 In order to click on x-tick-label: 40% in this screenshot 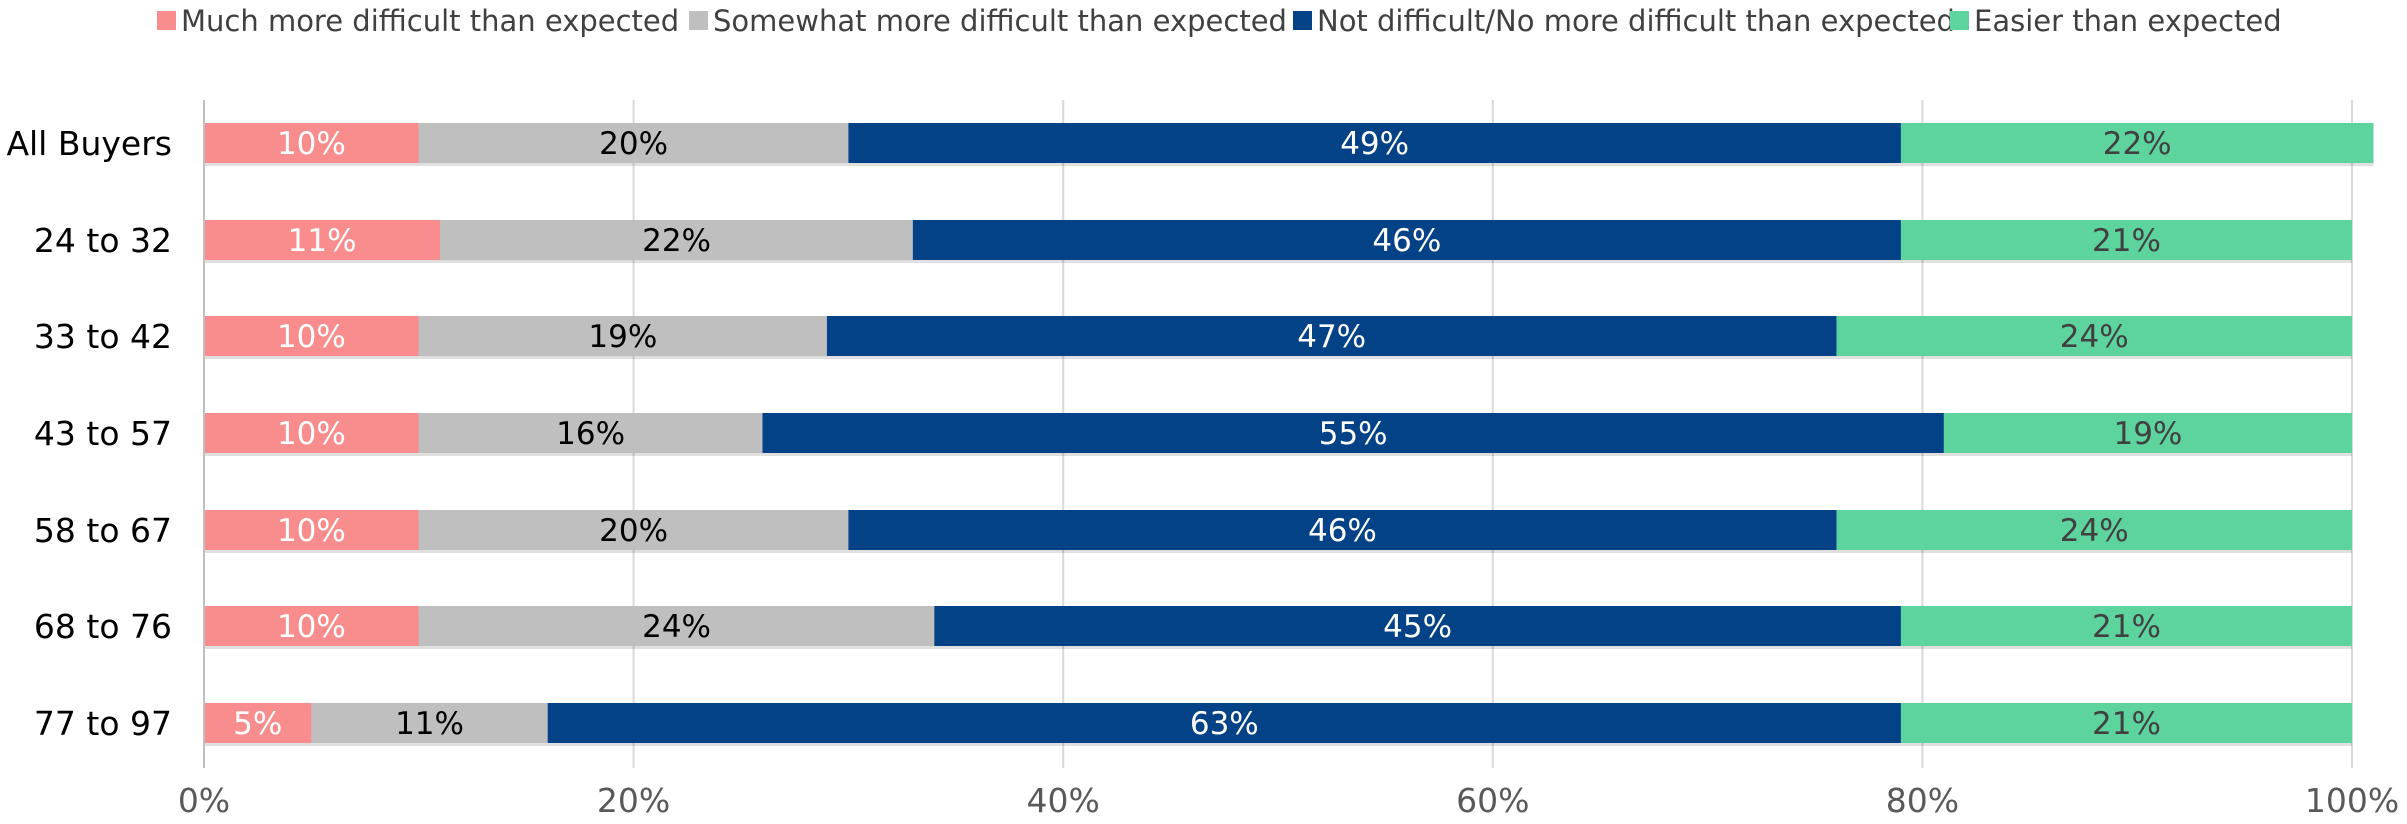, I will do `click(1063, 800)`.